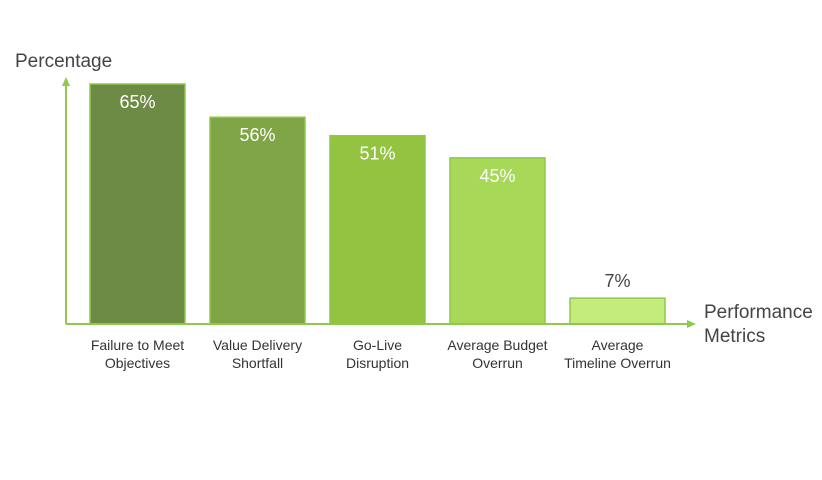 This screenshot has height=480, width=822. What do you see at coordinates (618, 345) in the screenshot?
I see `category-label: Average` at bounding box center [618, 345].